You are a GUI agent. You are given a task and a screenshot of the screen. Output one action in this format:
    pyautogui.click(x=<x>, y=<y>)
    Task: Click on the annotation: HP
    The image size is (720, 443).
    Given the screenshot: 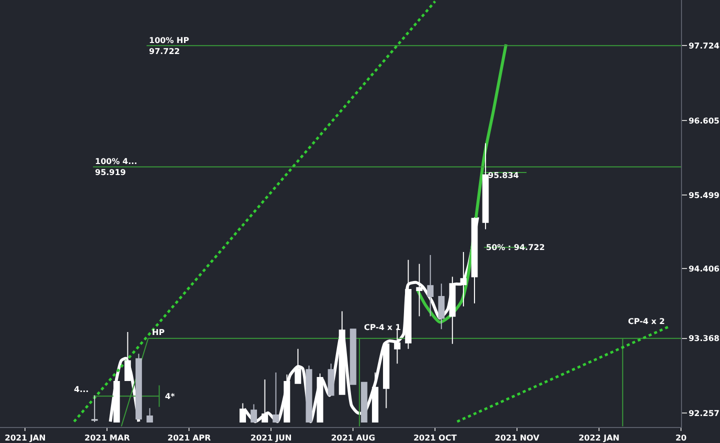 What is the action you would take?
    pyautogui.click(x=158, y=332)
    